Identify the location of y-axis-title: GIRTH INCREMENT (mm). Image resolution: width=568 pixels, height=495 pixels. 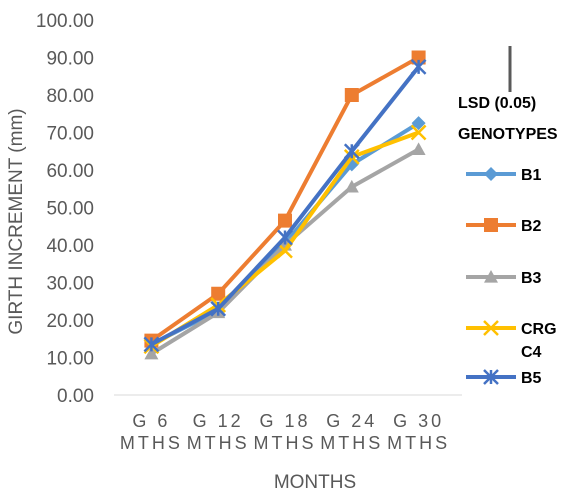
(16, 221).